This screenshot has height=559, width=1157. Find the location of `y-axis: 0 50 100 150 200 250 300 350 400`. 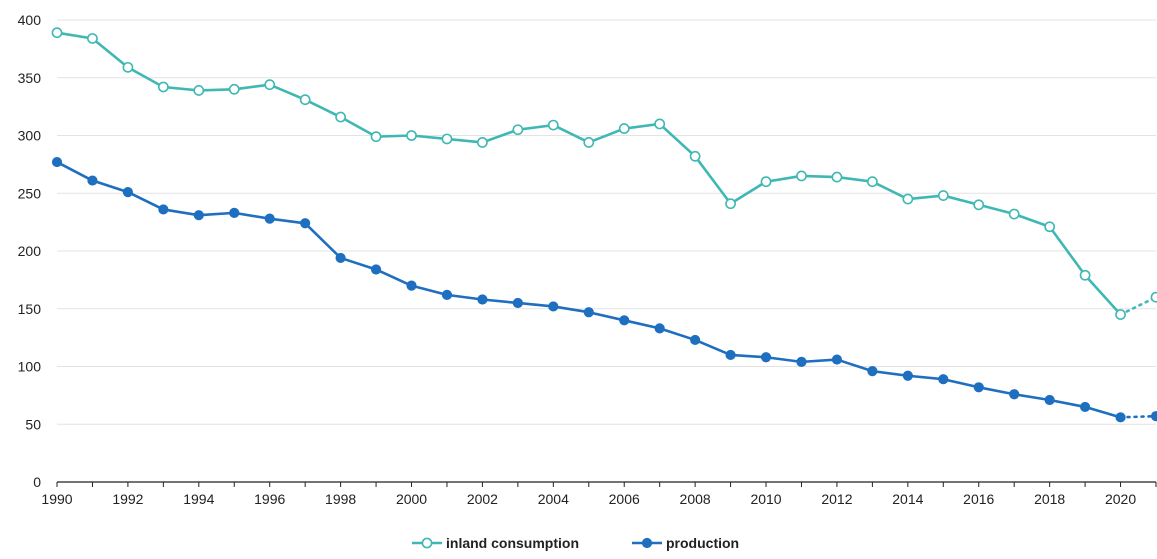

y-axis: 0 50 100 150 200 250 300 350 400 is located at coordinates (30, 251).